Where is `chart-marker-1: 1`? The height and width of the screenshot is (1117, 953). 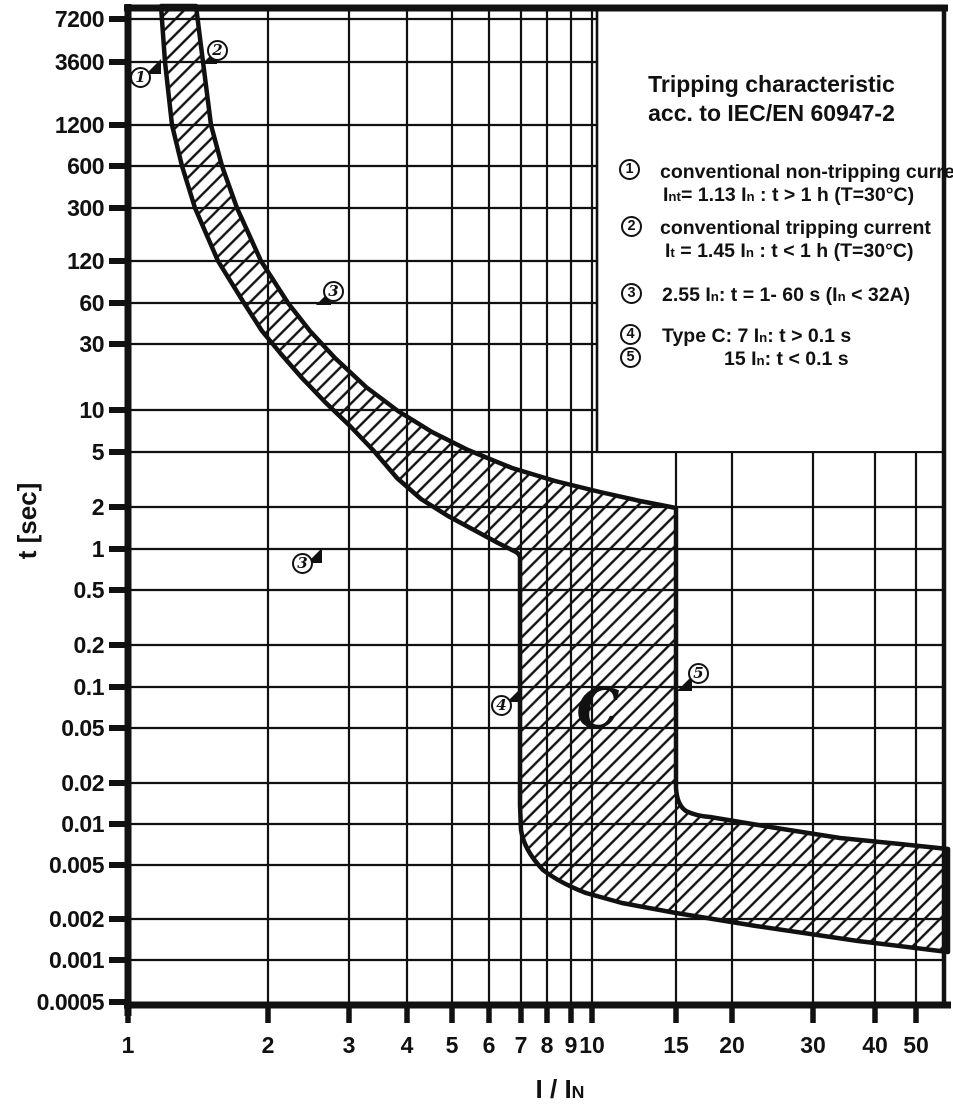 chart-marker-1: 1 is located at coordinates (140, 77).